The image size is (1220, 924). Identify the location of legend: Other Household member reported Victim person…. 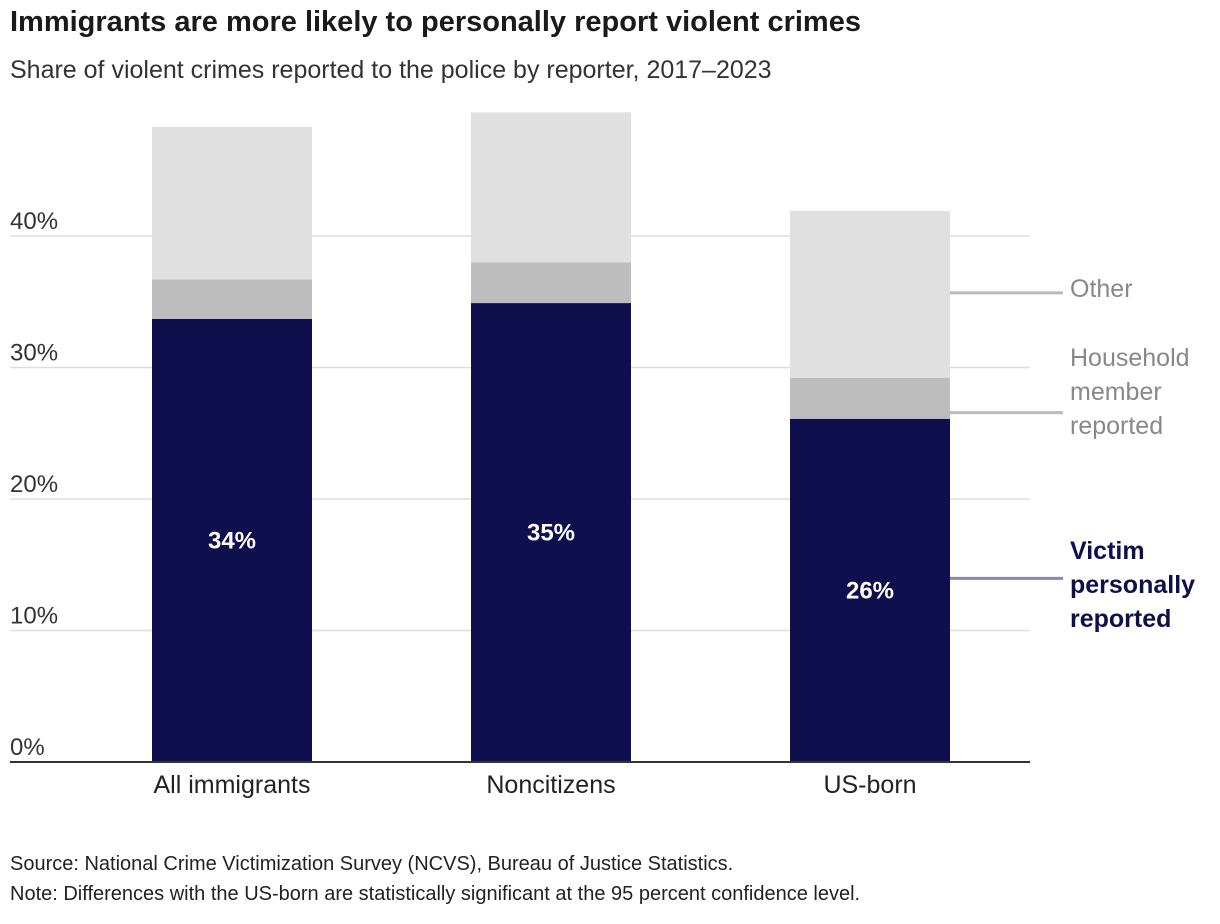
(1072, 454).